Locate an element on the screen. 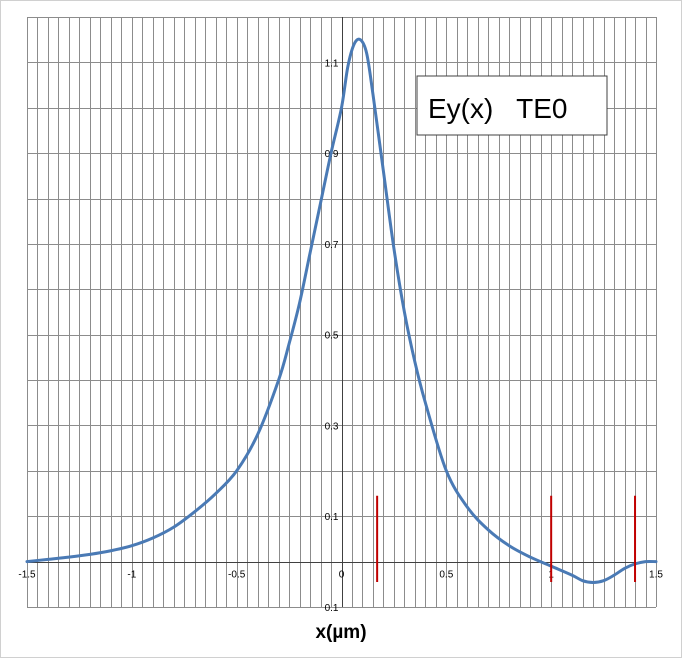 The width and height of the screenshot is (682, 663). x-tick-label: -0.5 is located at coordinates (237, 575).